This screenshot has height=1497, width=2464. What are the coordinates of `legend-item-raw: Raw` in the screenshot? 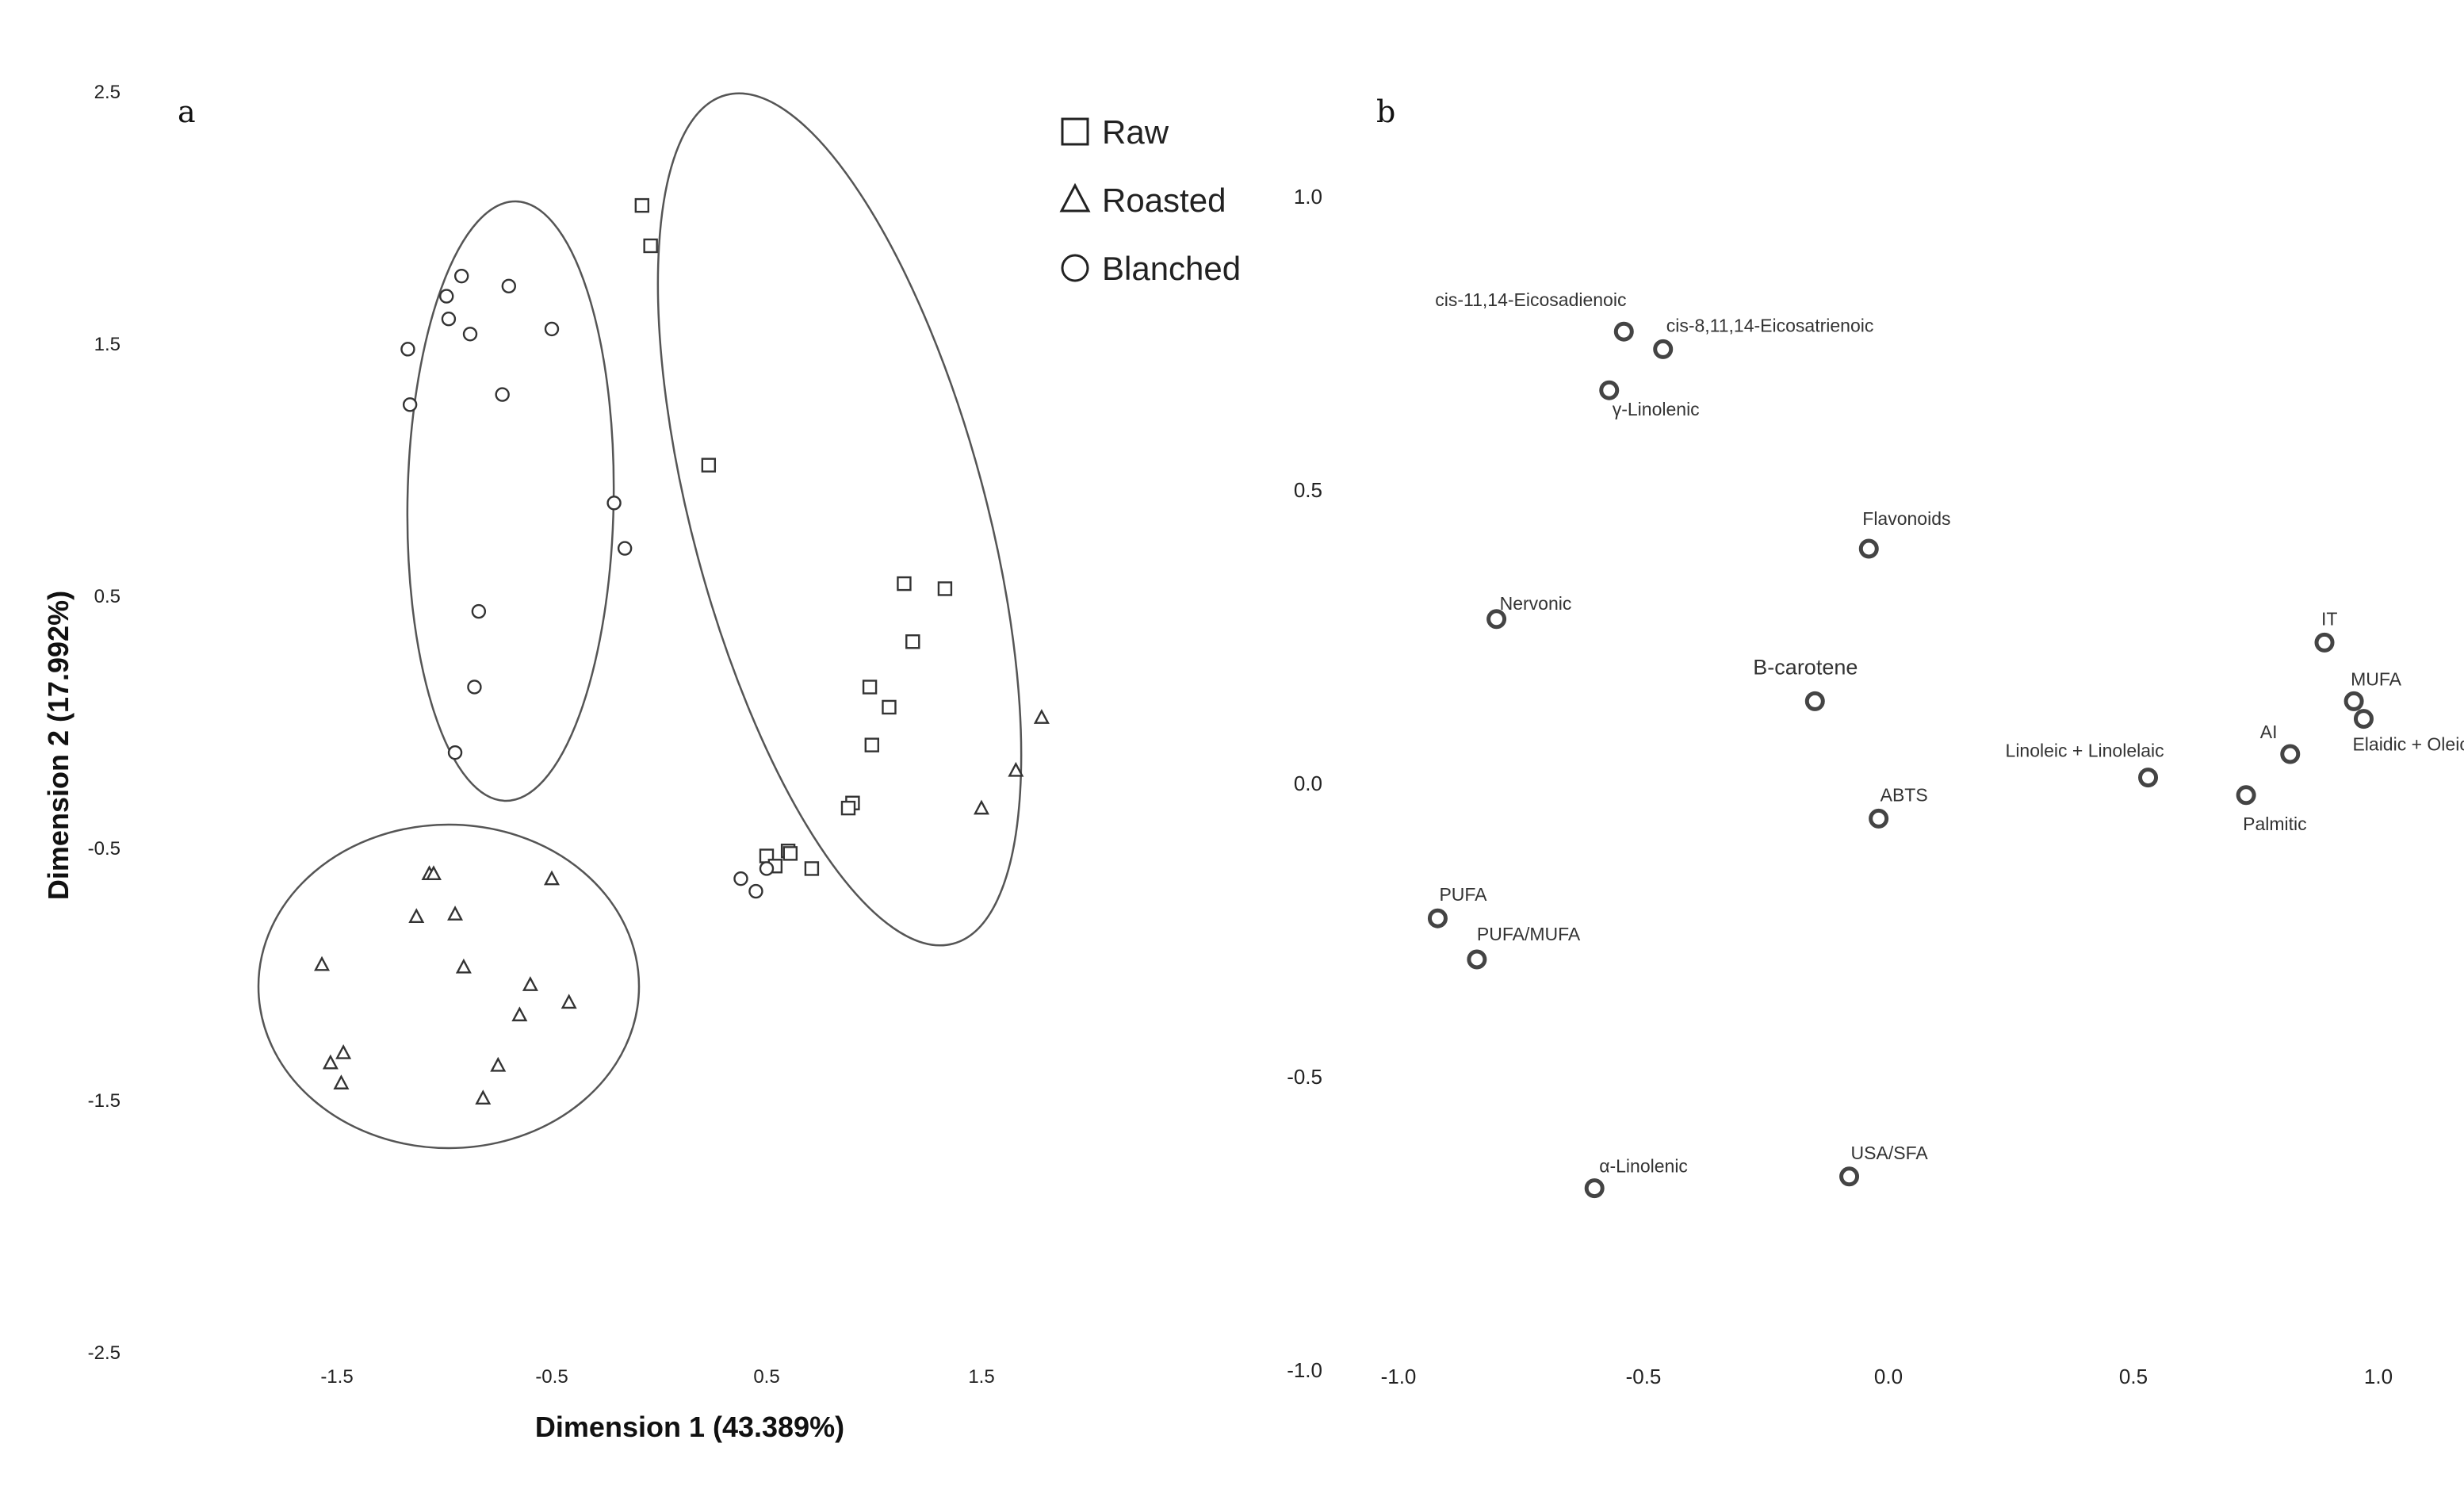 It's located at (1115, 132).